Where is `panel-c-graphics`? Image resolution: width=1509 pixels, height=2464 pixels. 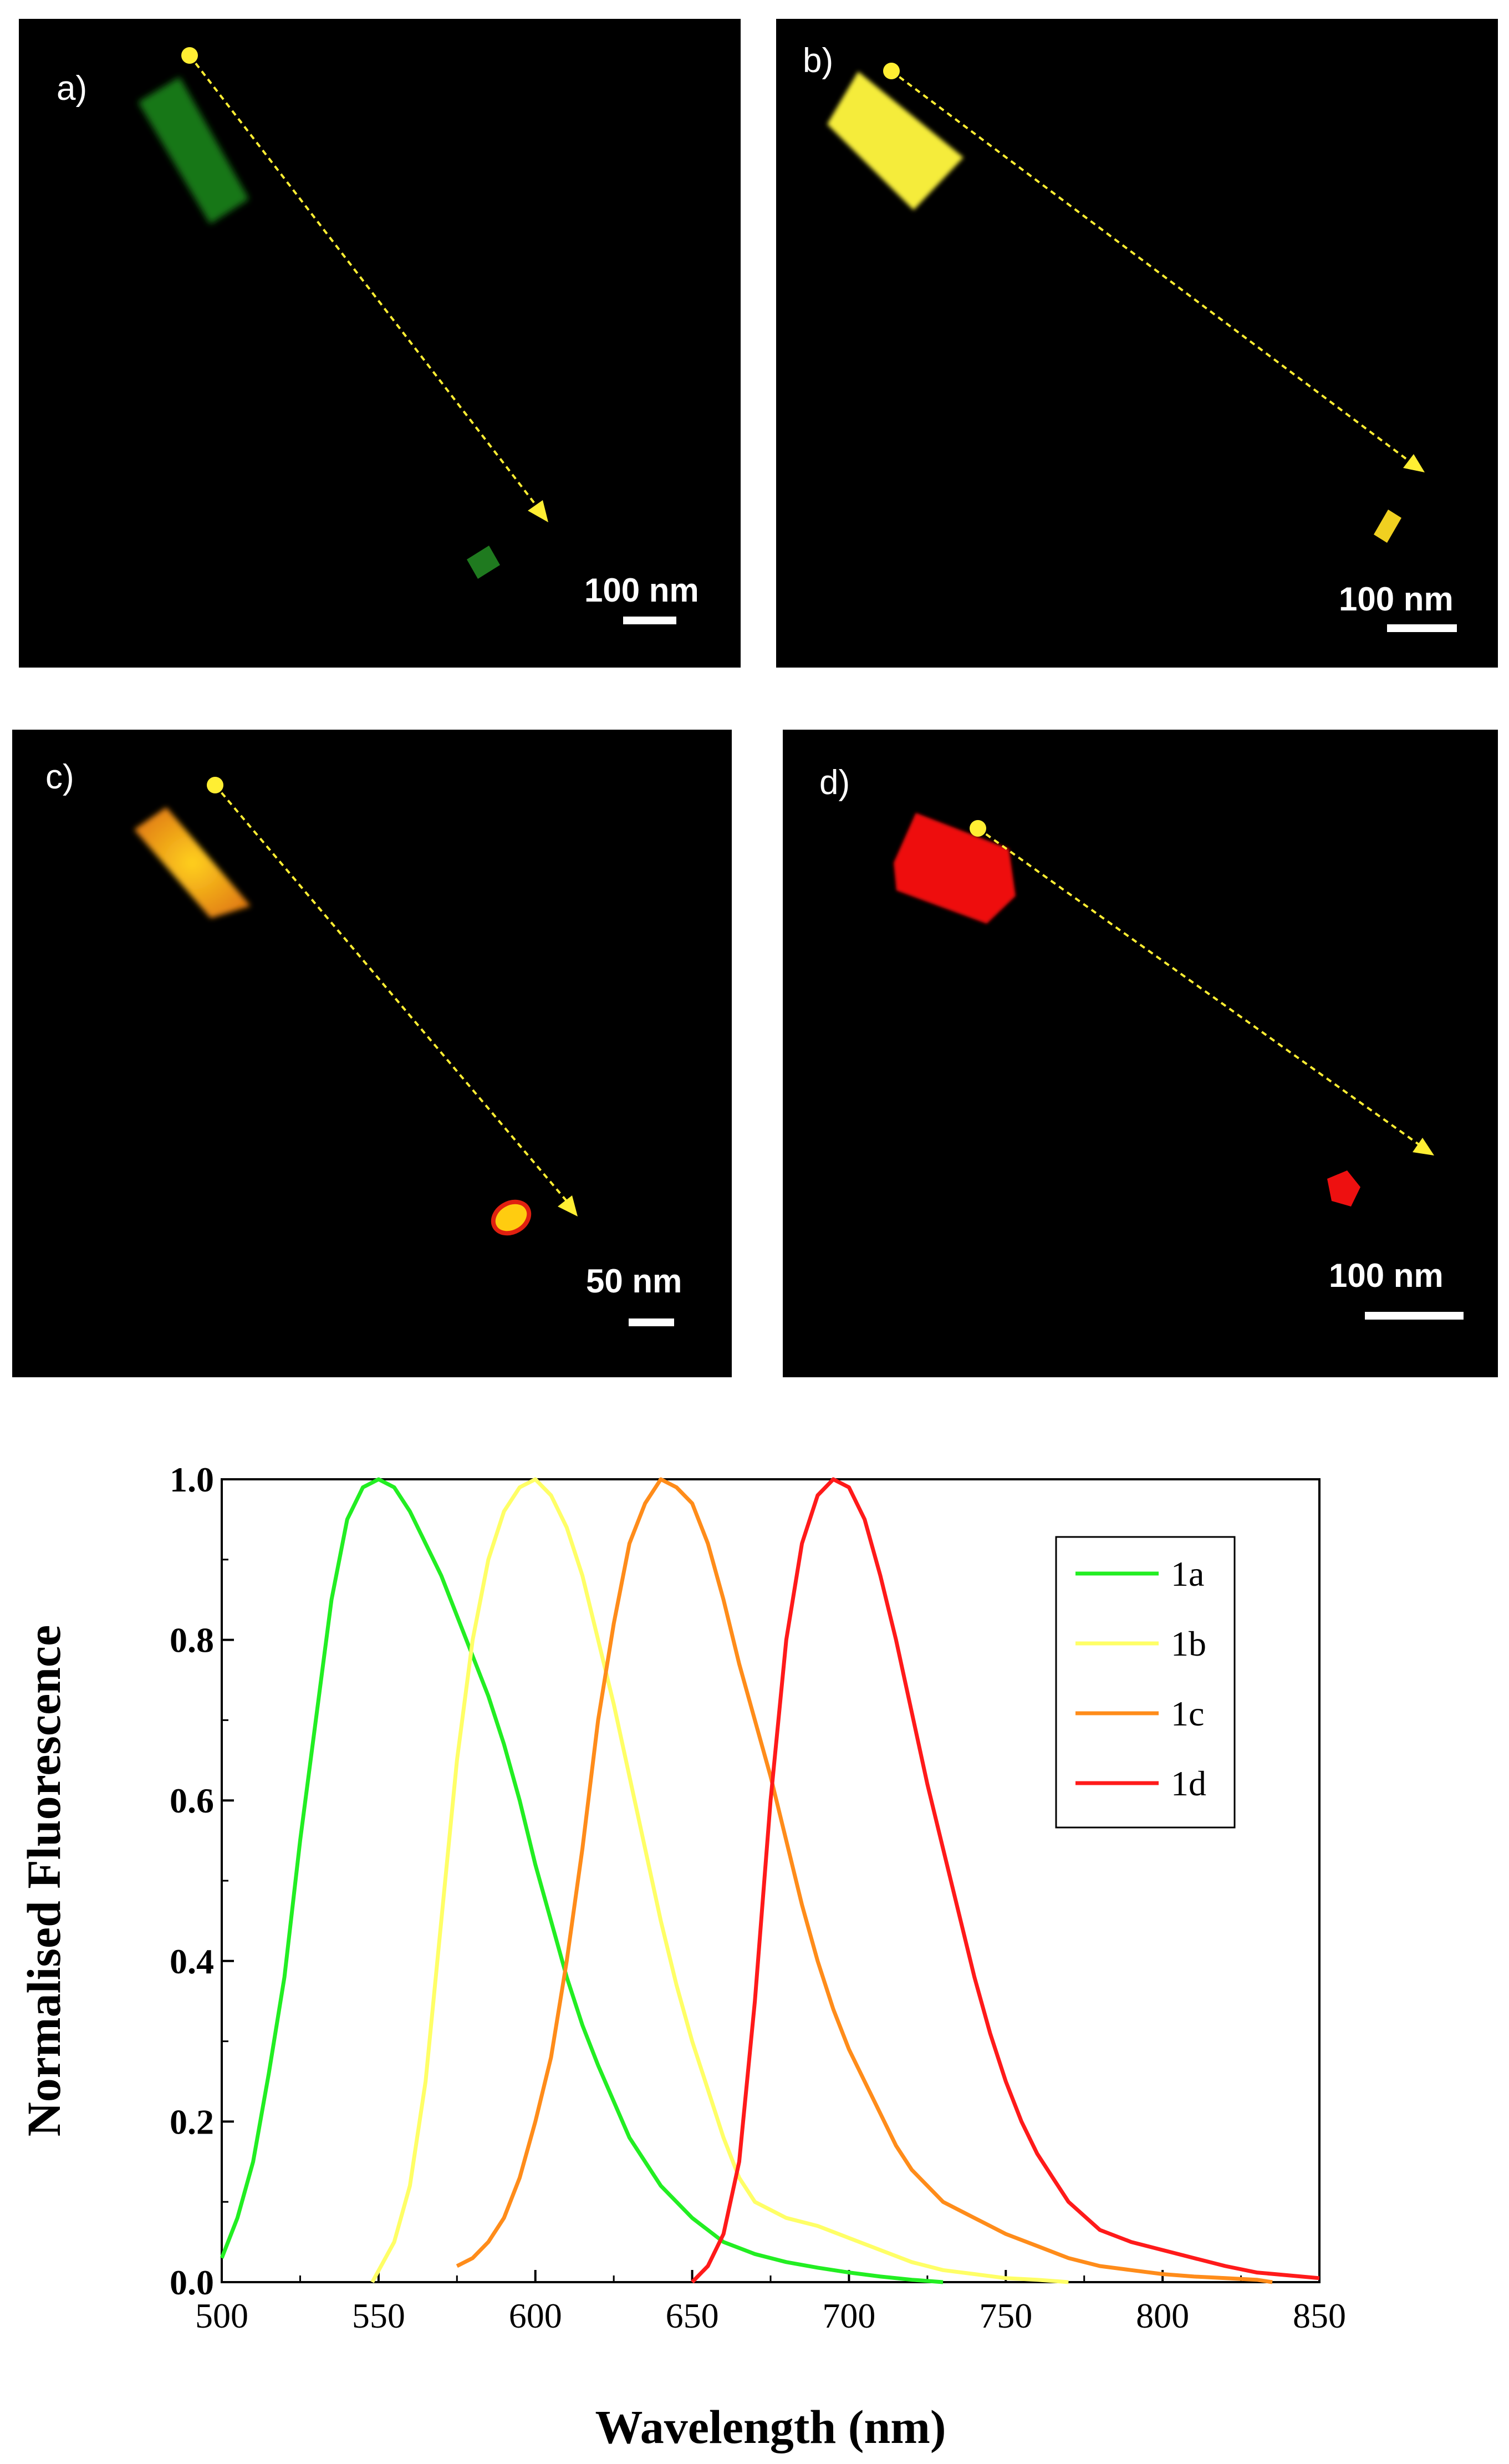
panel-c-graphics is located at coordinates (356, 1007).